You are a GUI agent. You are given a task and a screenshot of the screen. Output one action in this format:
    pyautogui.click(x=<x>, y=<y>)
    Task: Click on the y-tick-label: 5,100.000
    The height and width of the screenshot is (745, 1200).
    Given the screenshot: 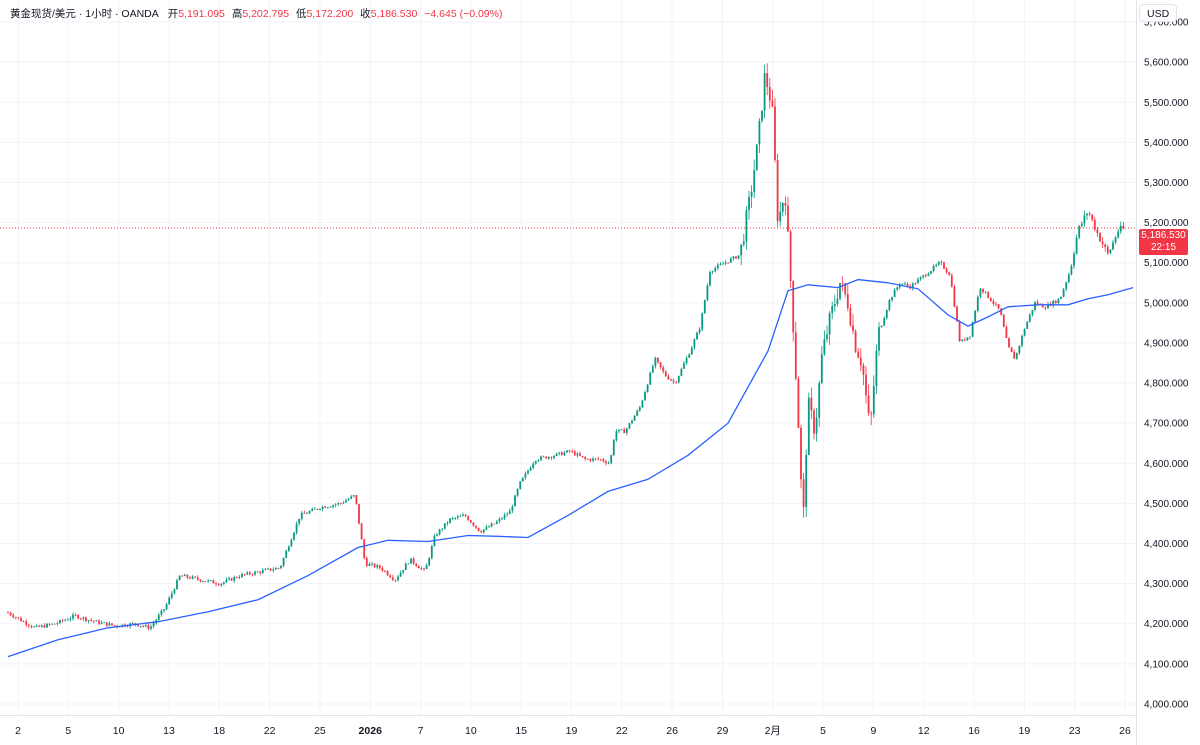 What is the action you would take?
    pyautogui.click(x=1166, y=263)
    